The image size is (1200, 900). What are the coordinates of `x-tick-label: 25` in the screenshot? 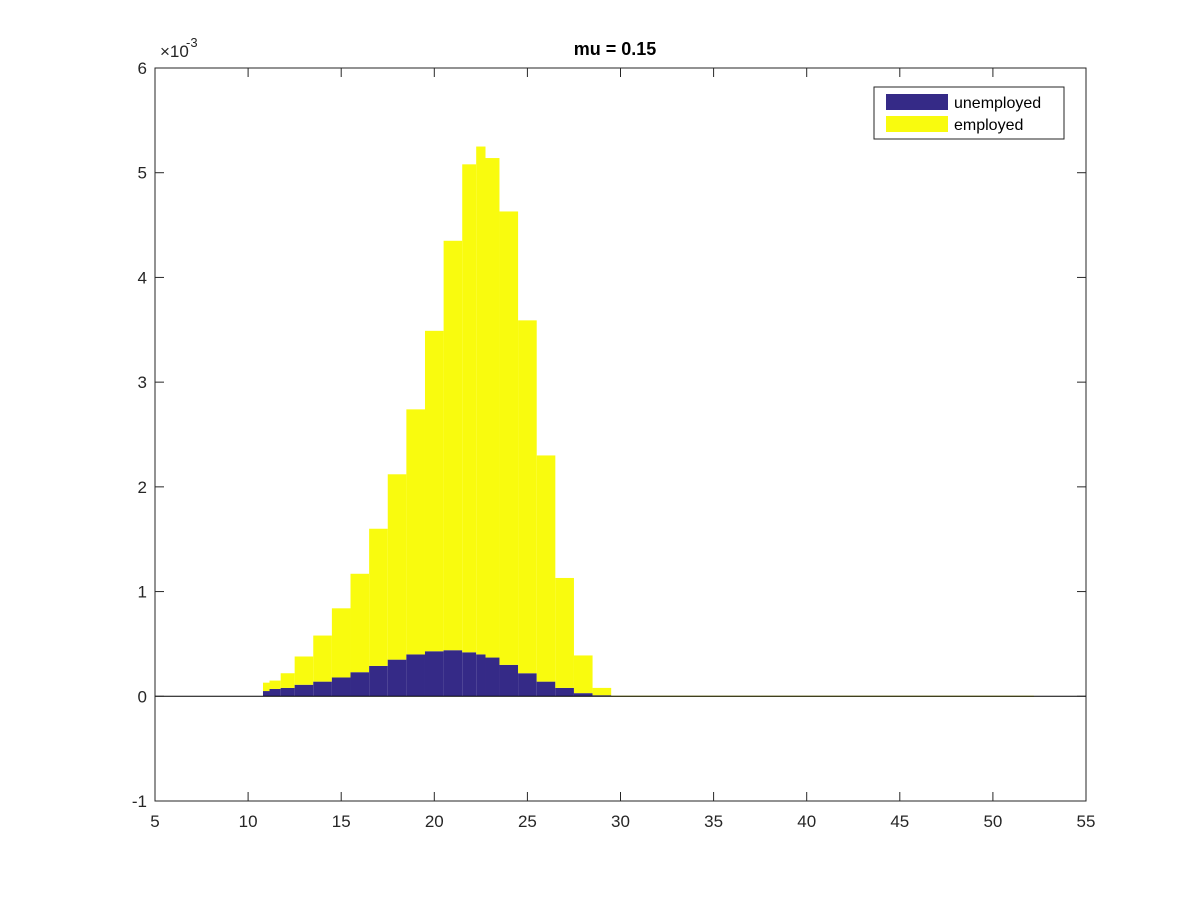 It's located at (527, 821).